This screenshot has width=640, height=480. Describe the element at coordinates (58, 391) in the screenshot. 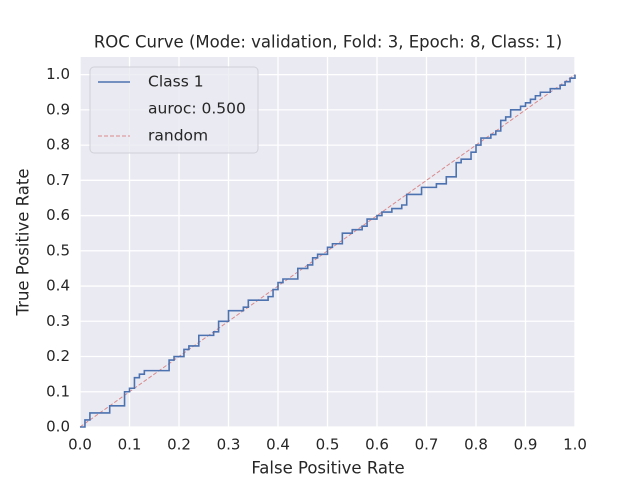

I see `y-tick-label: 0.1` at that location.